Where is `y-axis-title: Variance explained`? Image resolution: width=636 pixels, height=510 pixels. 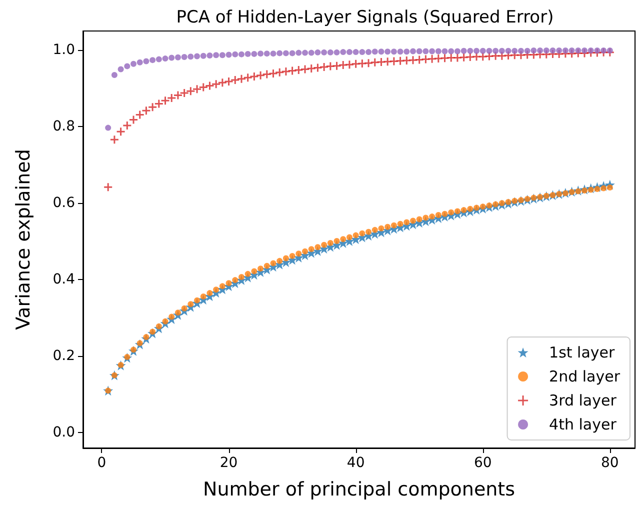 y-axis-title: Variance explained is located at coordinates (23, 239).